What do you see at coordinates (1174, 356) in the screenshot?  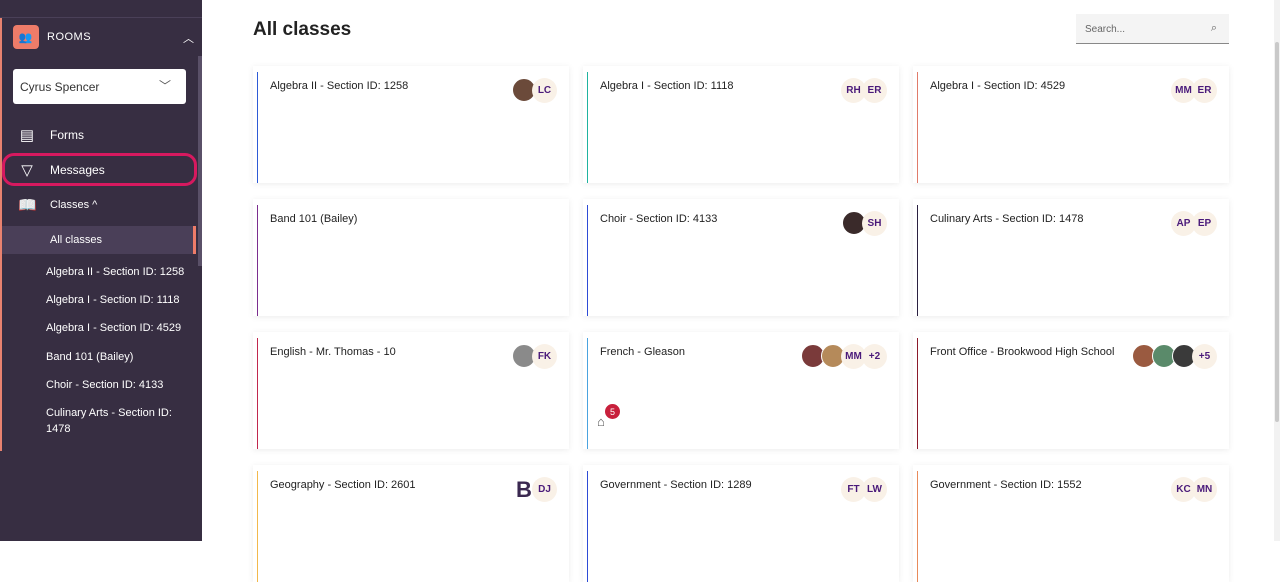 I see `member-avatars: +5` at bounding box center [1174, 356].